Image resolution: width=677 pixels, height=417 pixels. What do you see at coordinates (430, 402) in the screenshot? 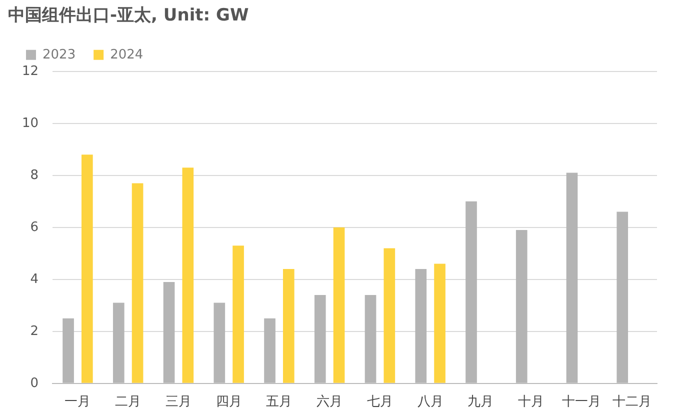
I see `x-tick-label: 八月` at bounding box center [430, 402].